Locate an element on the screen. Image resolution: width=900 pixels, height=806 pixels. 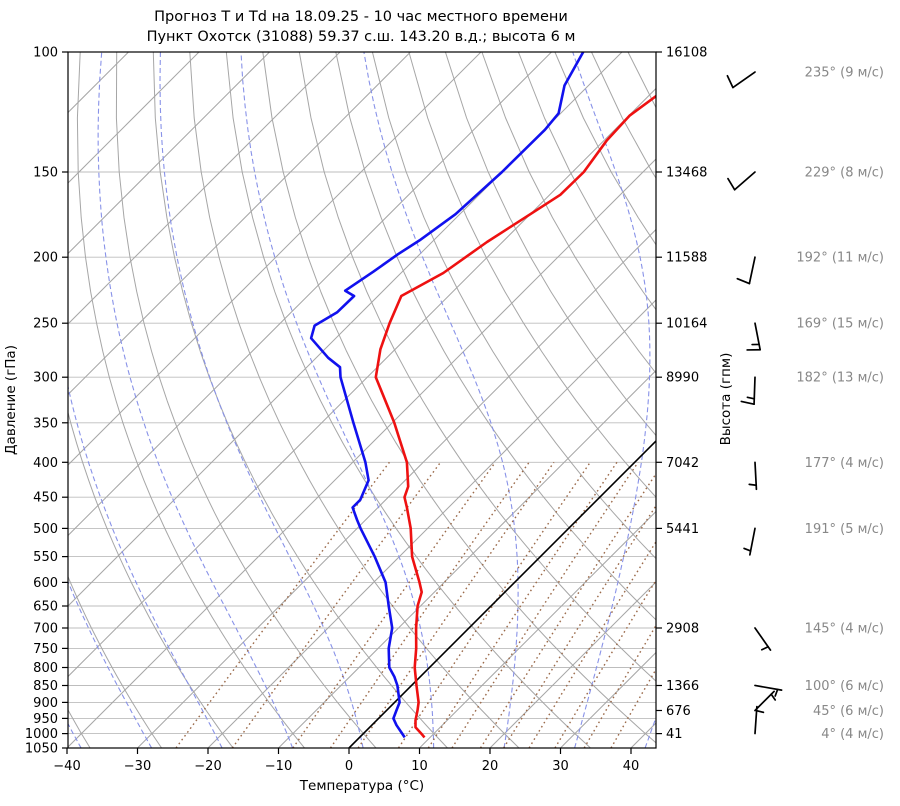
pressure-tick-label: 900 is located at coordinates (45, 703).